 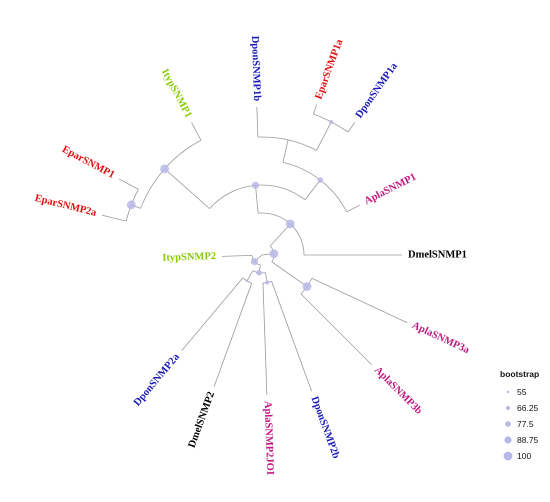 What do you see at coordinates (519, 374) in the screenshot?
I see `legend-title: bootstrap` at bounding box center [519, 374].